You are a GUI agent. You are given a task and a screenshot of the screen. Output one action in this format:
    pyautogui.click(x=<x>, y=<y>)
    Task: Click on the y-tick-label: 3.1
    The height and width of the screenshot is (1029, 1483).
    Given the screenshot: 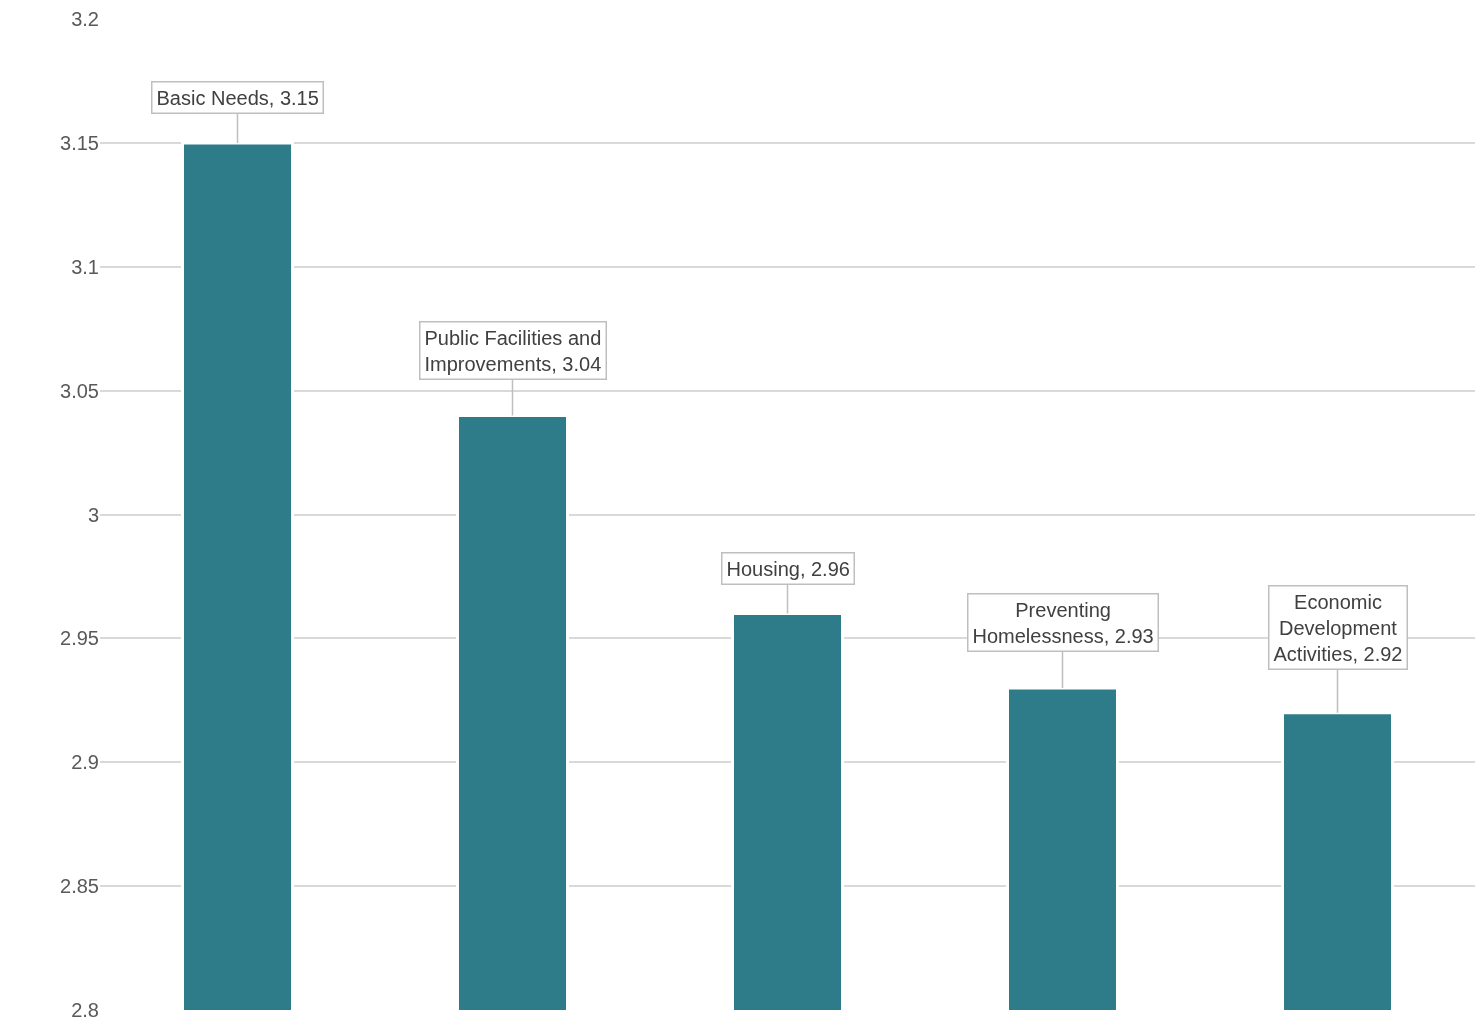 What is the action you would take?
    pyautogui.click(x=85, y=266)
    